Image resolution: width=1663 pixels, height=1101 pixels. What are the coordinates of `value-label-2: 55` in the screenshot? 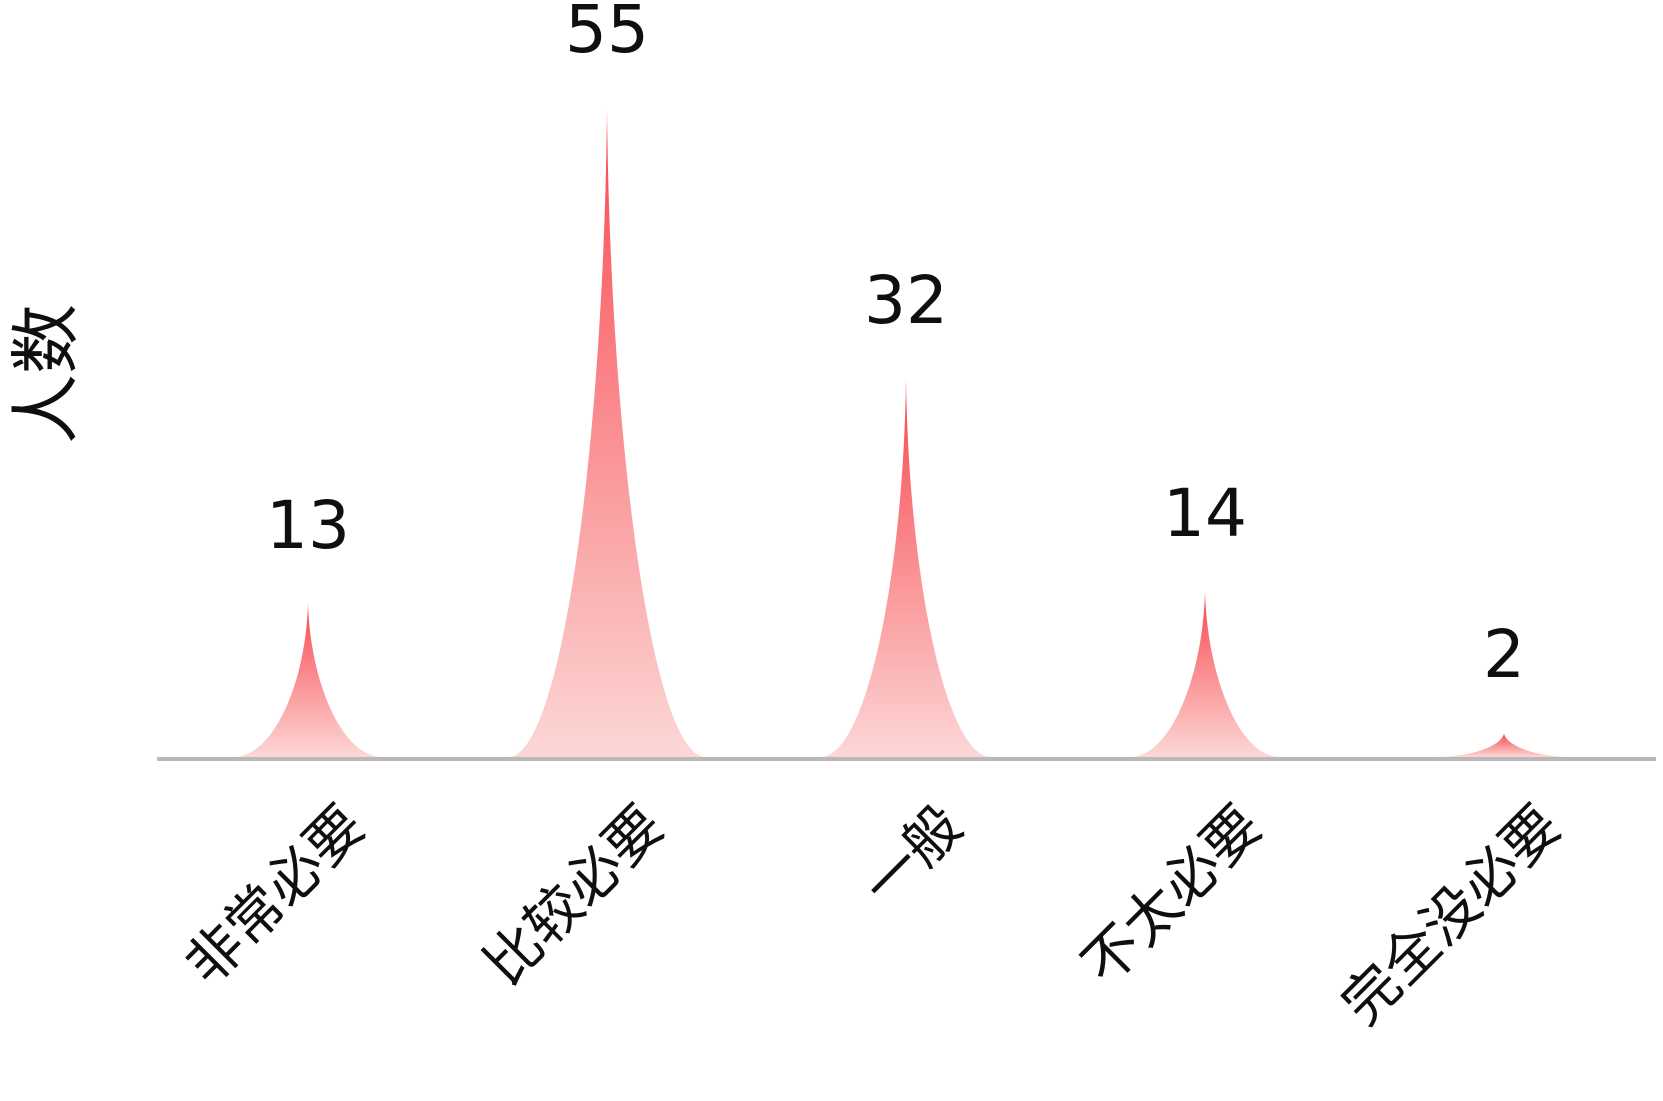 It's located at (607, 34).